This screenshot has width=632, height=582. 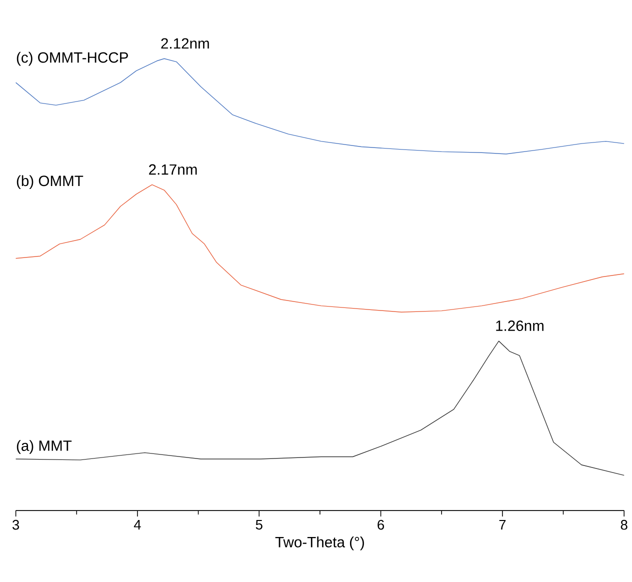 What do you see at coordinates (624, 525) in the screenshot?
I see `x-tick-label: 8` at bounding box center [624, 525].